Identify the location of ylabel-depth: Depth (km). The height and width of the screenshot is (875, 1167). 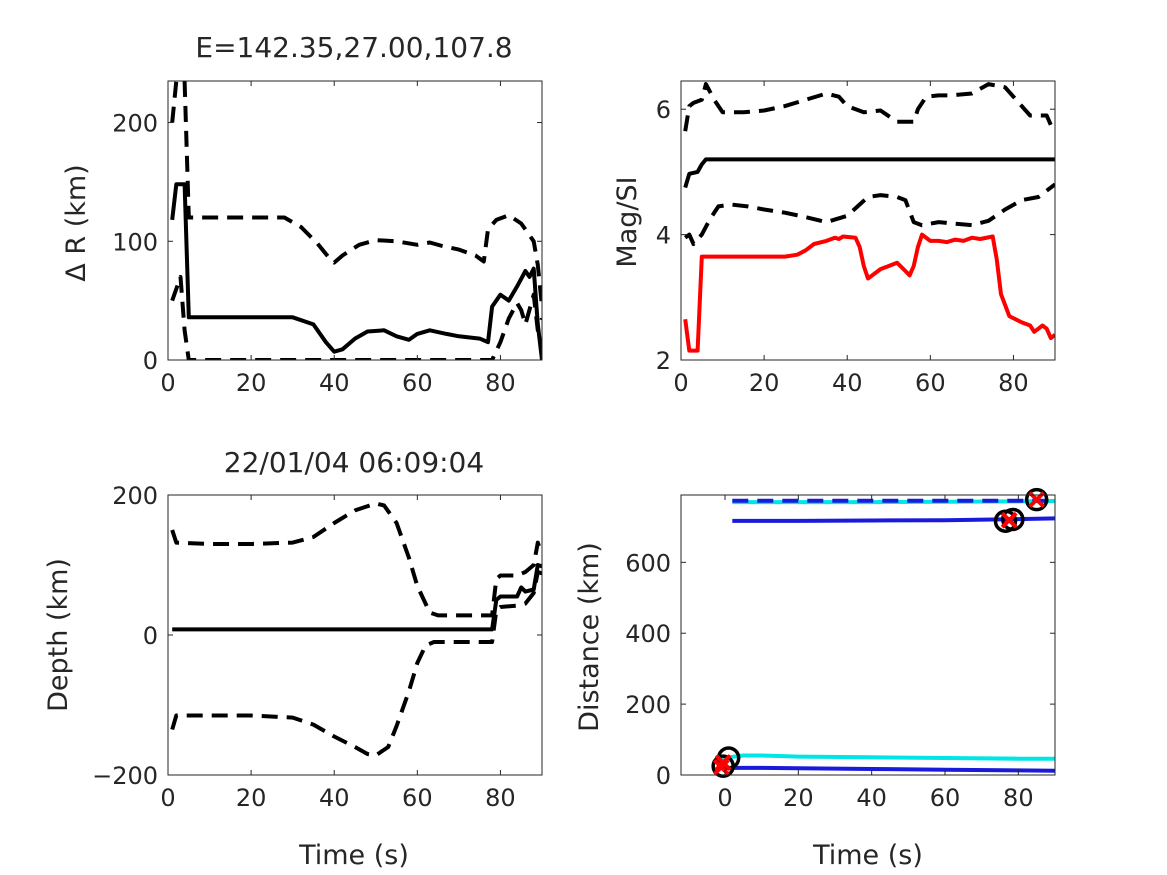
(58, 635).